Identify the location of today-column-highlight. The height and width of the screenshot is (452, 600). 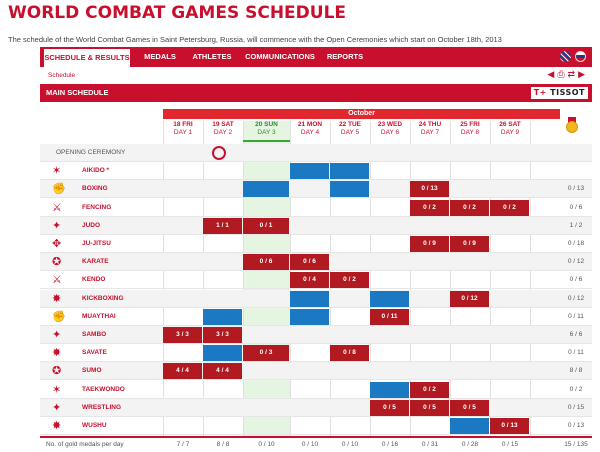
(266, 279).